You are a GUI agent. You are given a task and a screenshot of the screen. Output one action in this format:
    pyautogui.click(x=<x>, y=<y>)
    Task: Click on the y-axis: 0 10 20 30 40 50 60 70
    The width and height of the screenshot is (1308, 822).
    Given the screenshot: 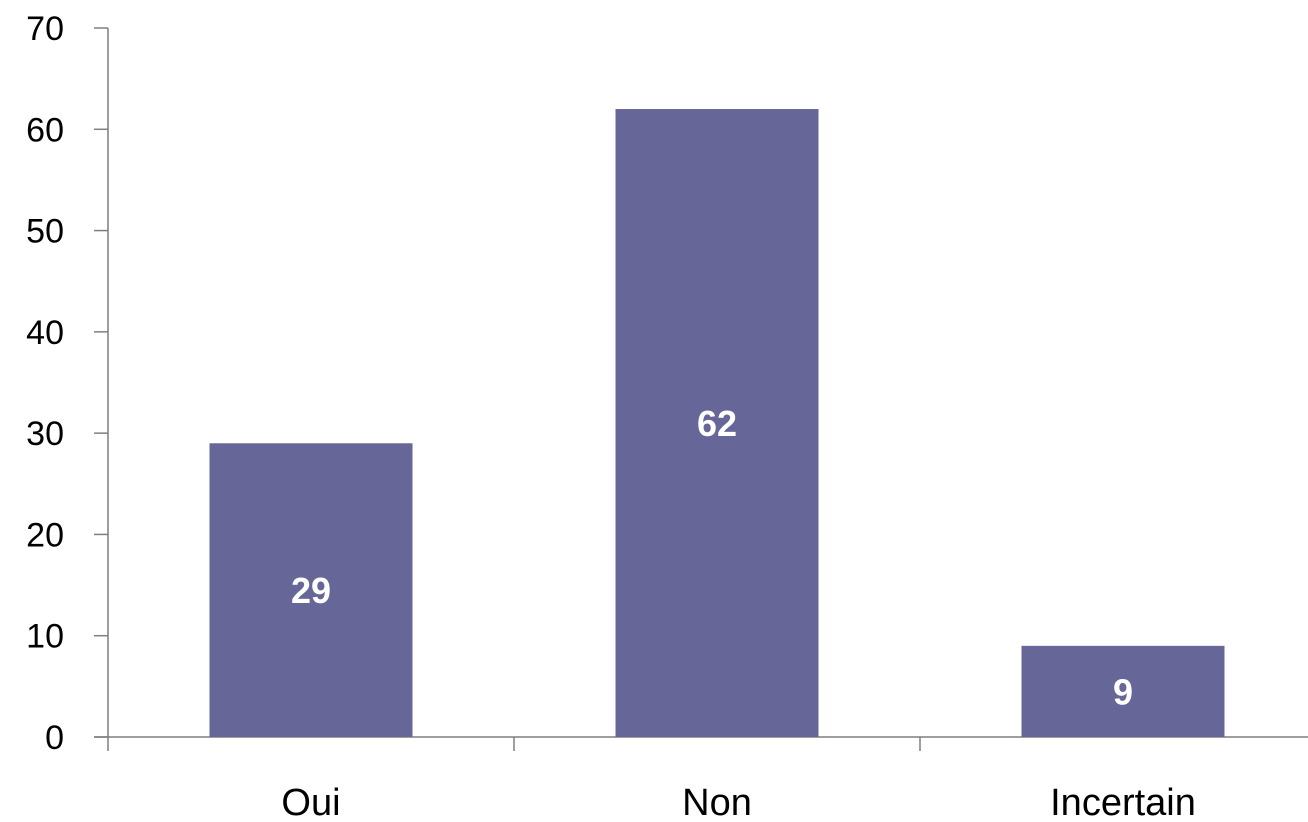 What is the action you would take?
    pyautogui.click(x=67, y=383)
    